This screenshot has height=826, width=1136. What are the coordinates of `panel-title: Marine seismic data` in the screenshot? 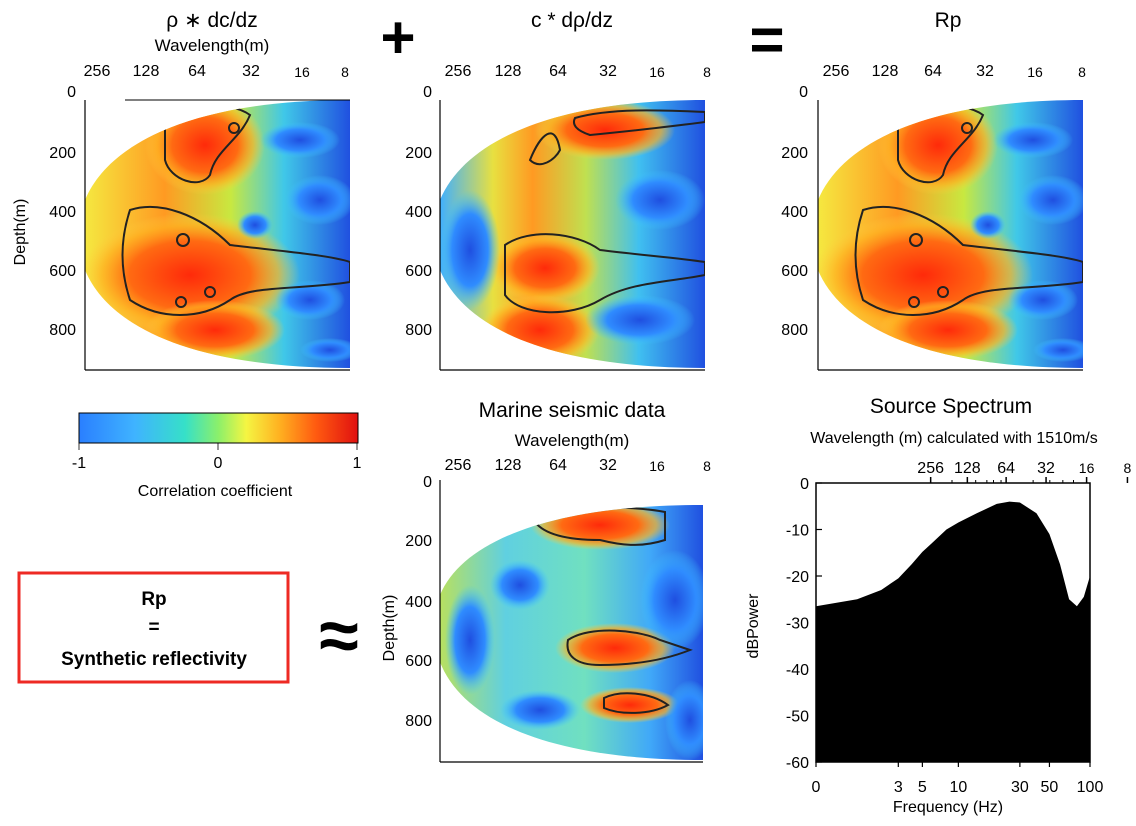 It's located at (572, 410).